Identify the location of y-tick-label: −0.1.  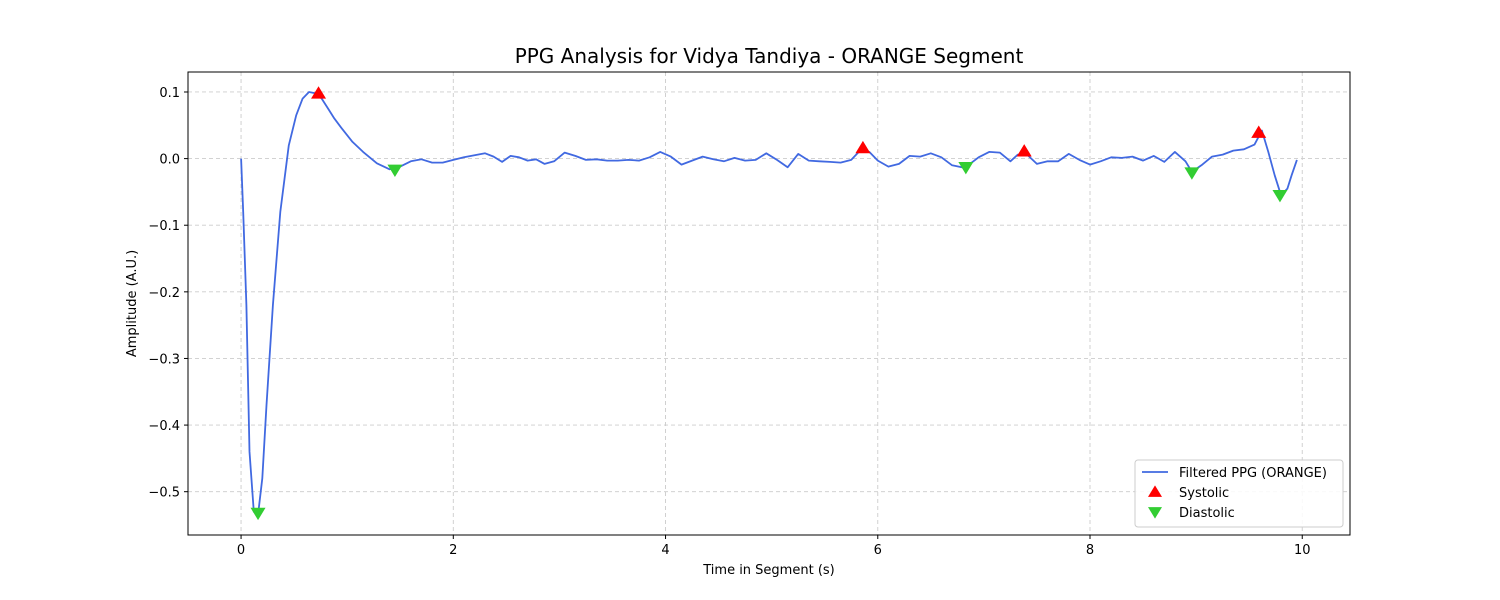
(164, 226).